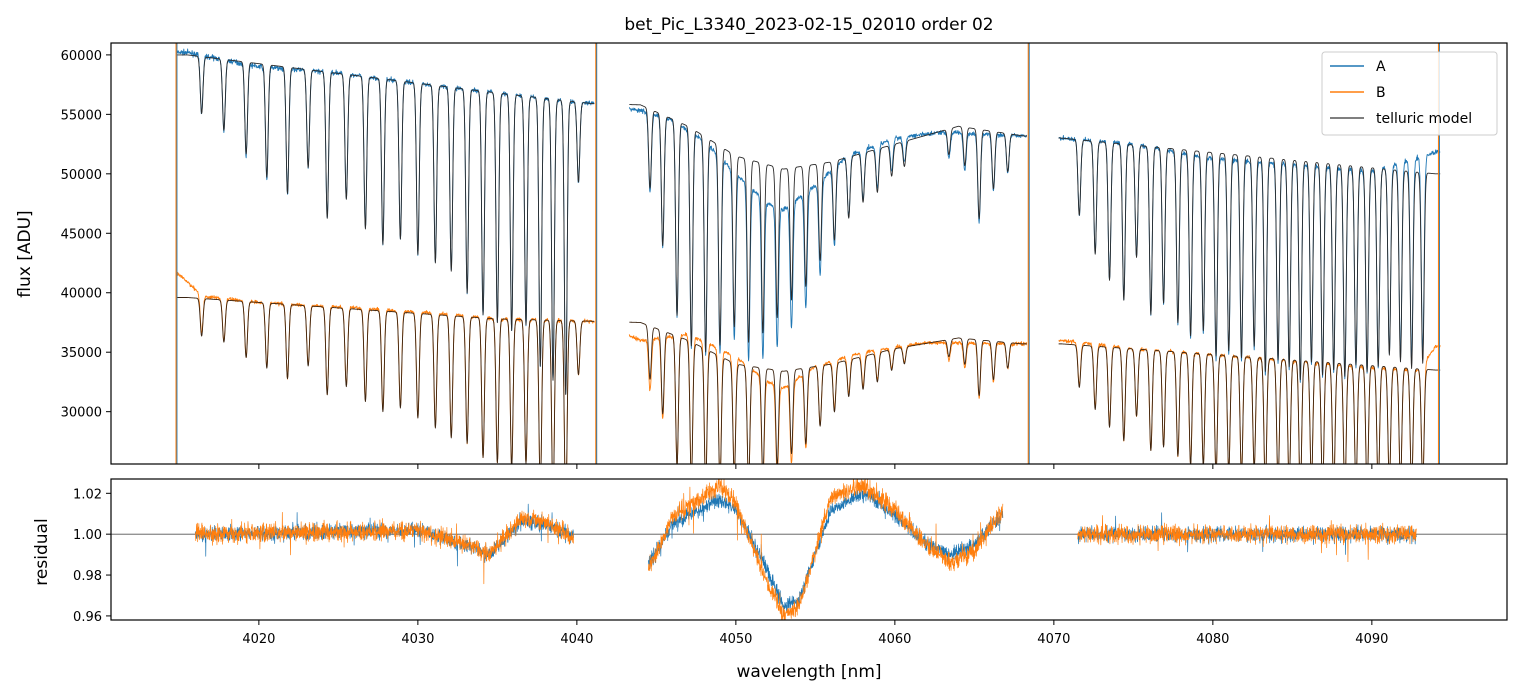 This screenshot has width=1520, height=696. What do you see at coordinates (1381, 67) in the screenshot?
I see `legend-label-a: A` at bounding box center [1381, 67].